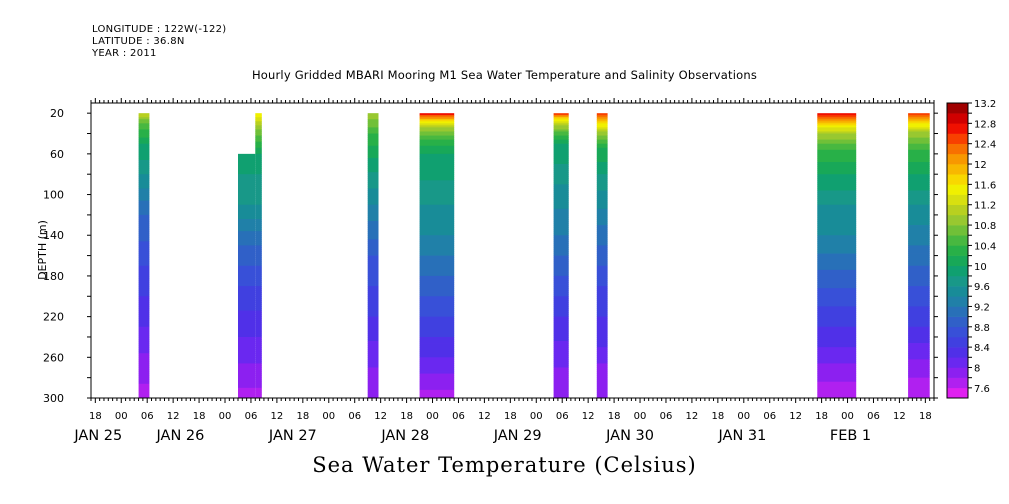  What do you see at coordinates (957, 128) in the screenshot?
I see `colorbar-swatch` at bounding box center [957, 128].